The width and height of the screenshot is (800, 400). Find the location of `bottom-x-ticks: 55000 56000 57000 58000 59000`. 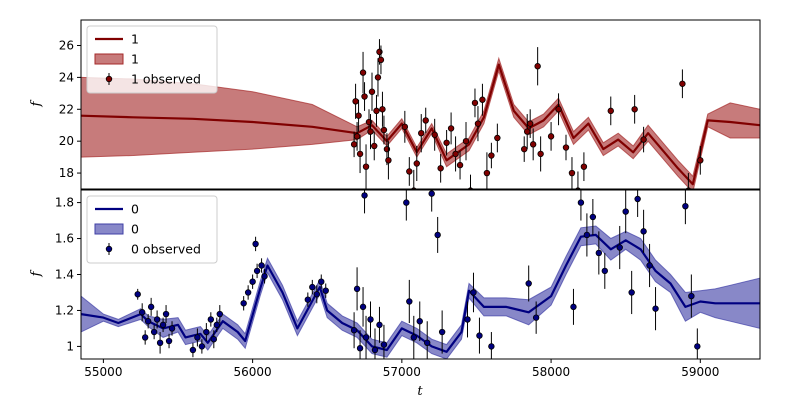

bottom-x-ticks: 55000 56000 57000 58000 59000 is located at coordinates (401, 369).